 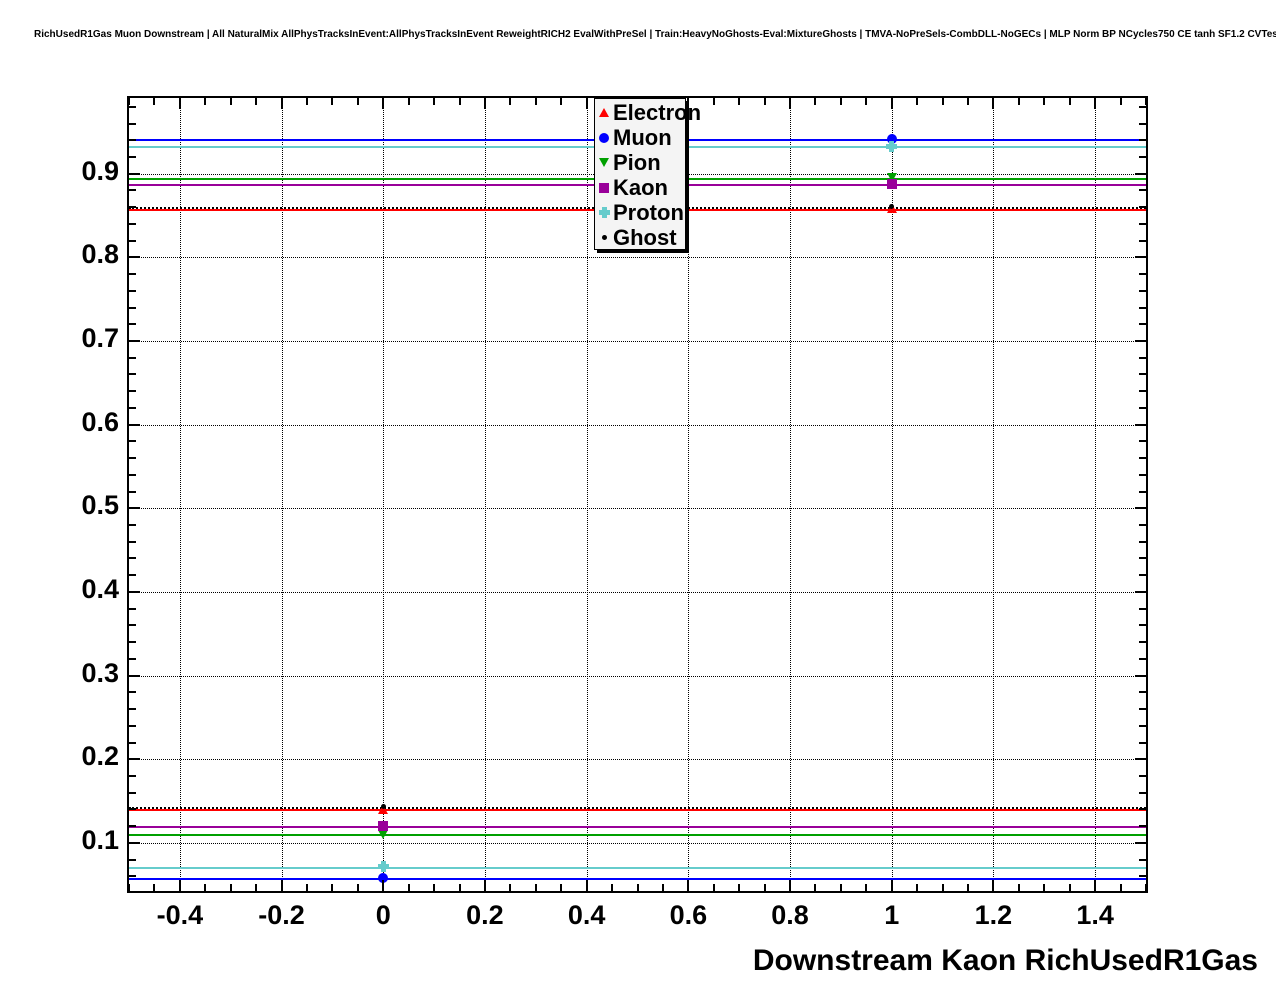 What do you see at coordinates (100, 338) in the screenshot?
I see `y-tick-label: 0.7` at bounding box center [100, 338].